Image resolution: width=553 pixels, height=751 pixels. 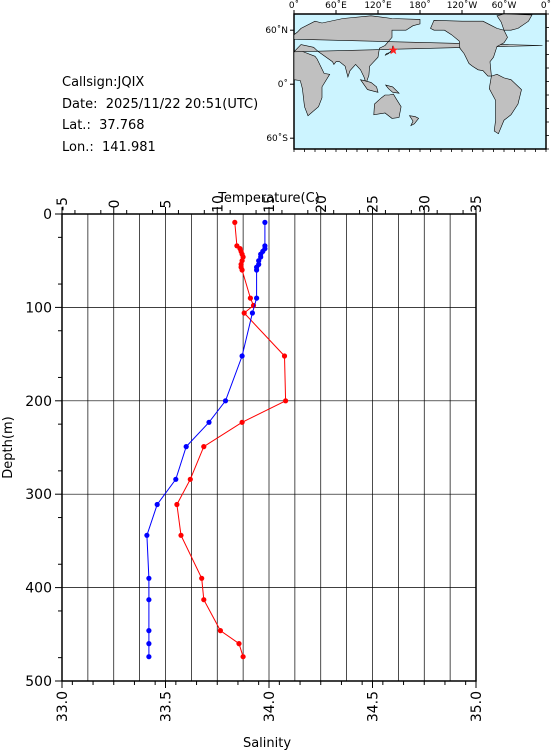 I want to click on lat-row: Lat.: 37.768, so click(x=160, y=126).